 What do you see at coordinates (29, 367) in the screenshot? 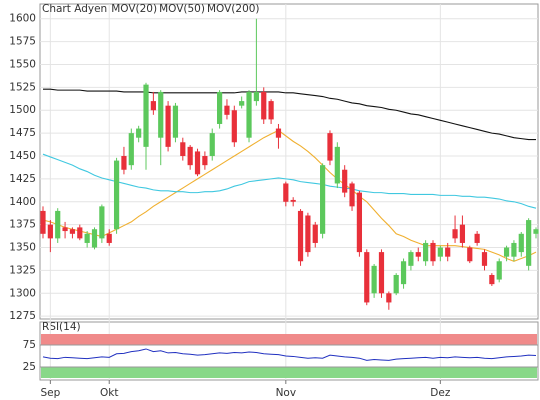
I see `y-tick-label: 25` at bounding box center [29, 367].